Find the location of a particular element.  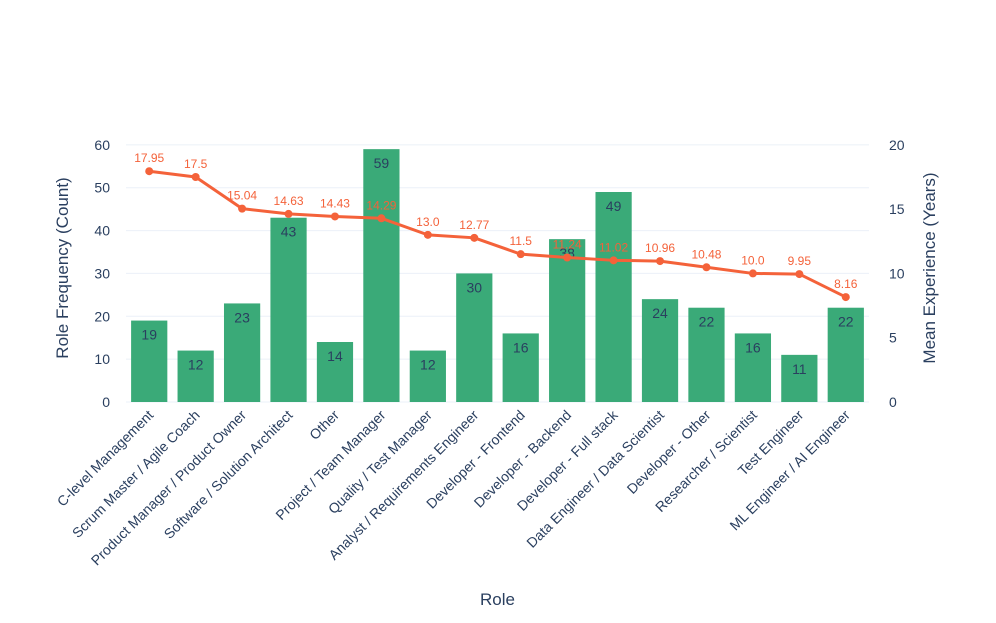

y-axis-ticks: 0 10 20 30 40 50 60 is located at coordinates (102, 273).